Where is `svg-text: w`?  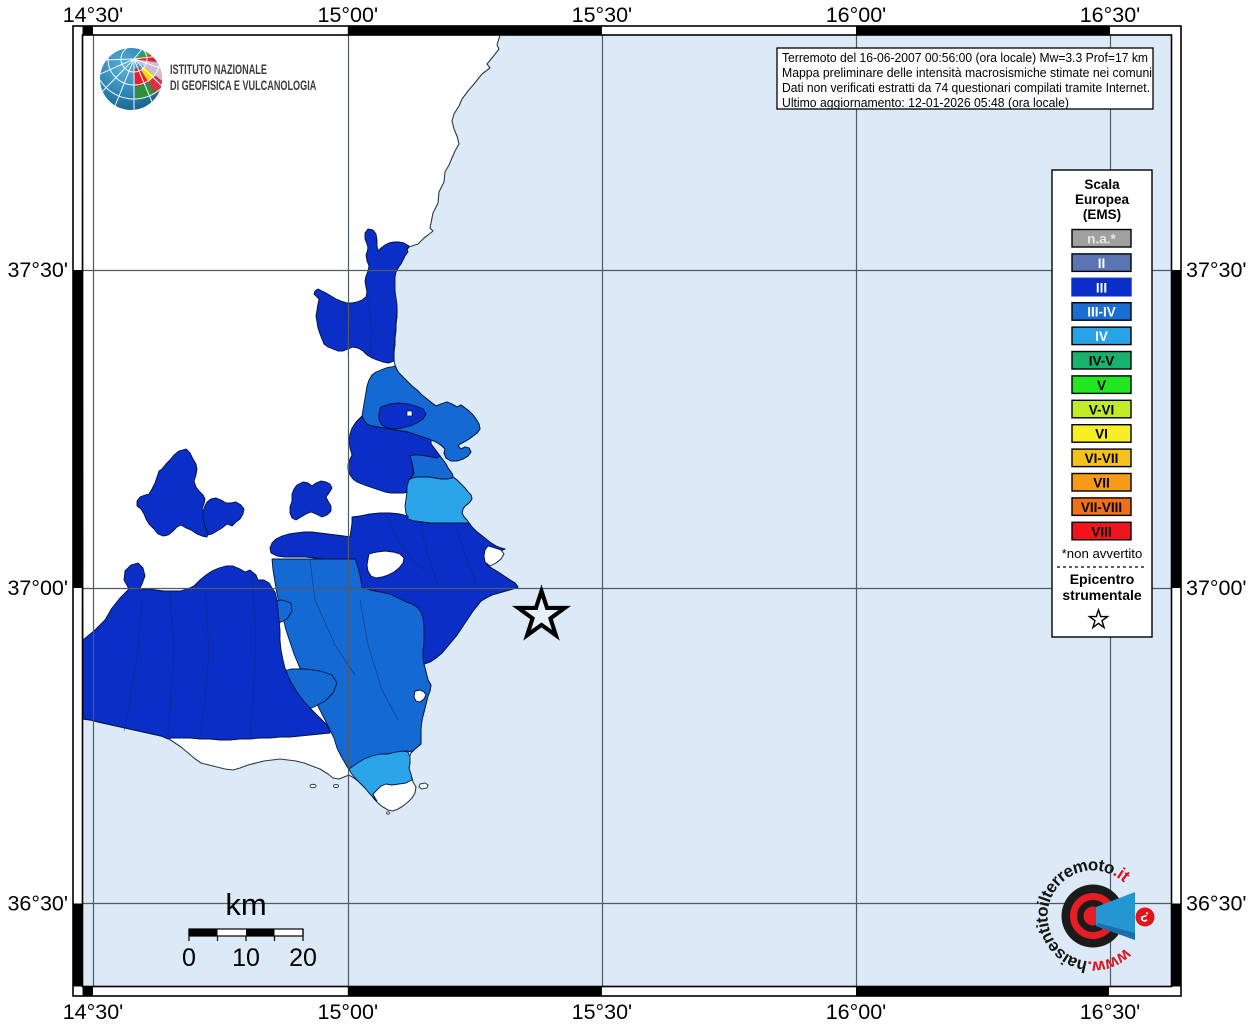
svg-text: w is located at coordinates (1098, 966).